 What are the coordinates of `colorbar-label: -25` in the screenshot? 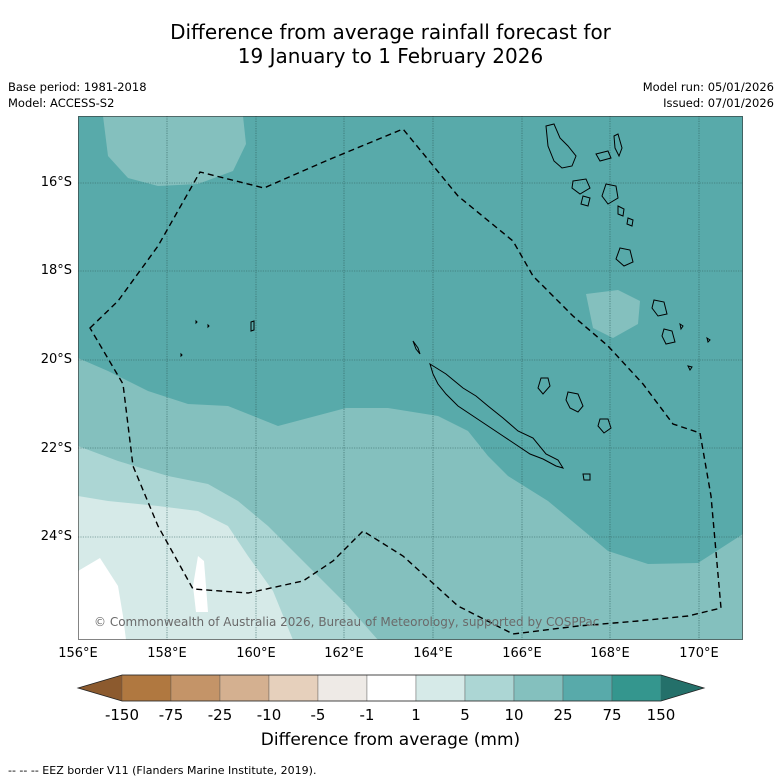 It's located at (220, 715).